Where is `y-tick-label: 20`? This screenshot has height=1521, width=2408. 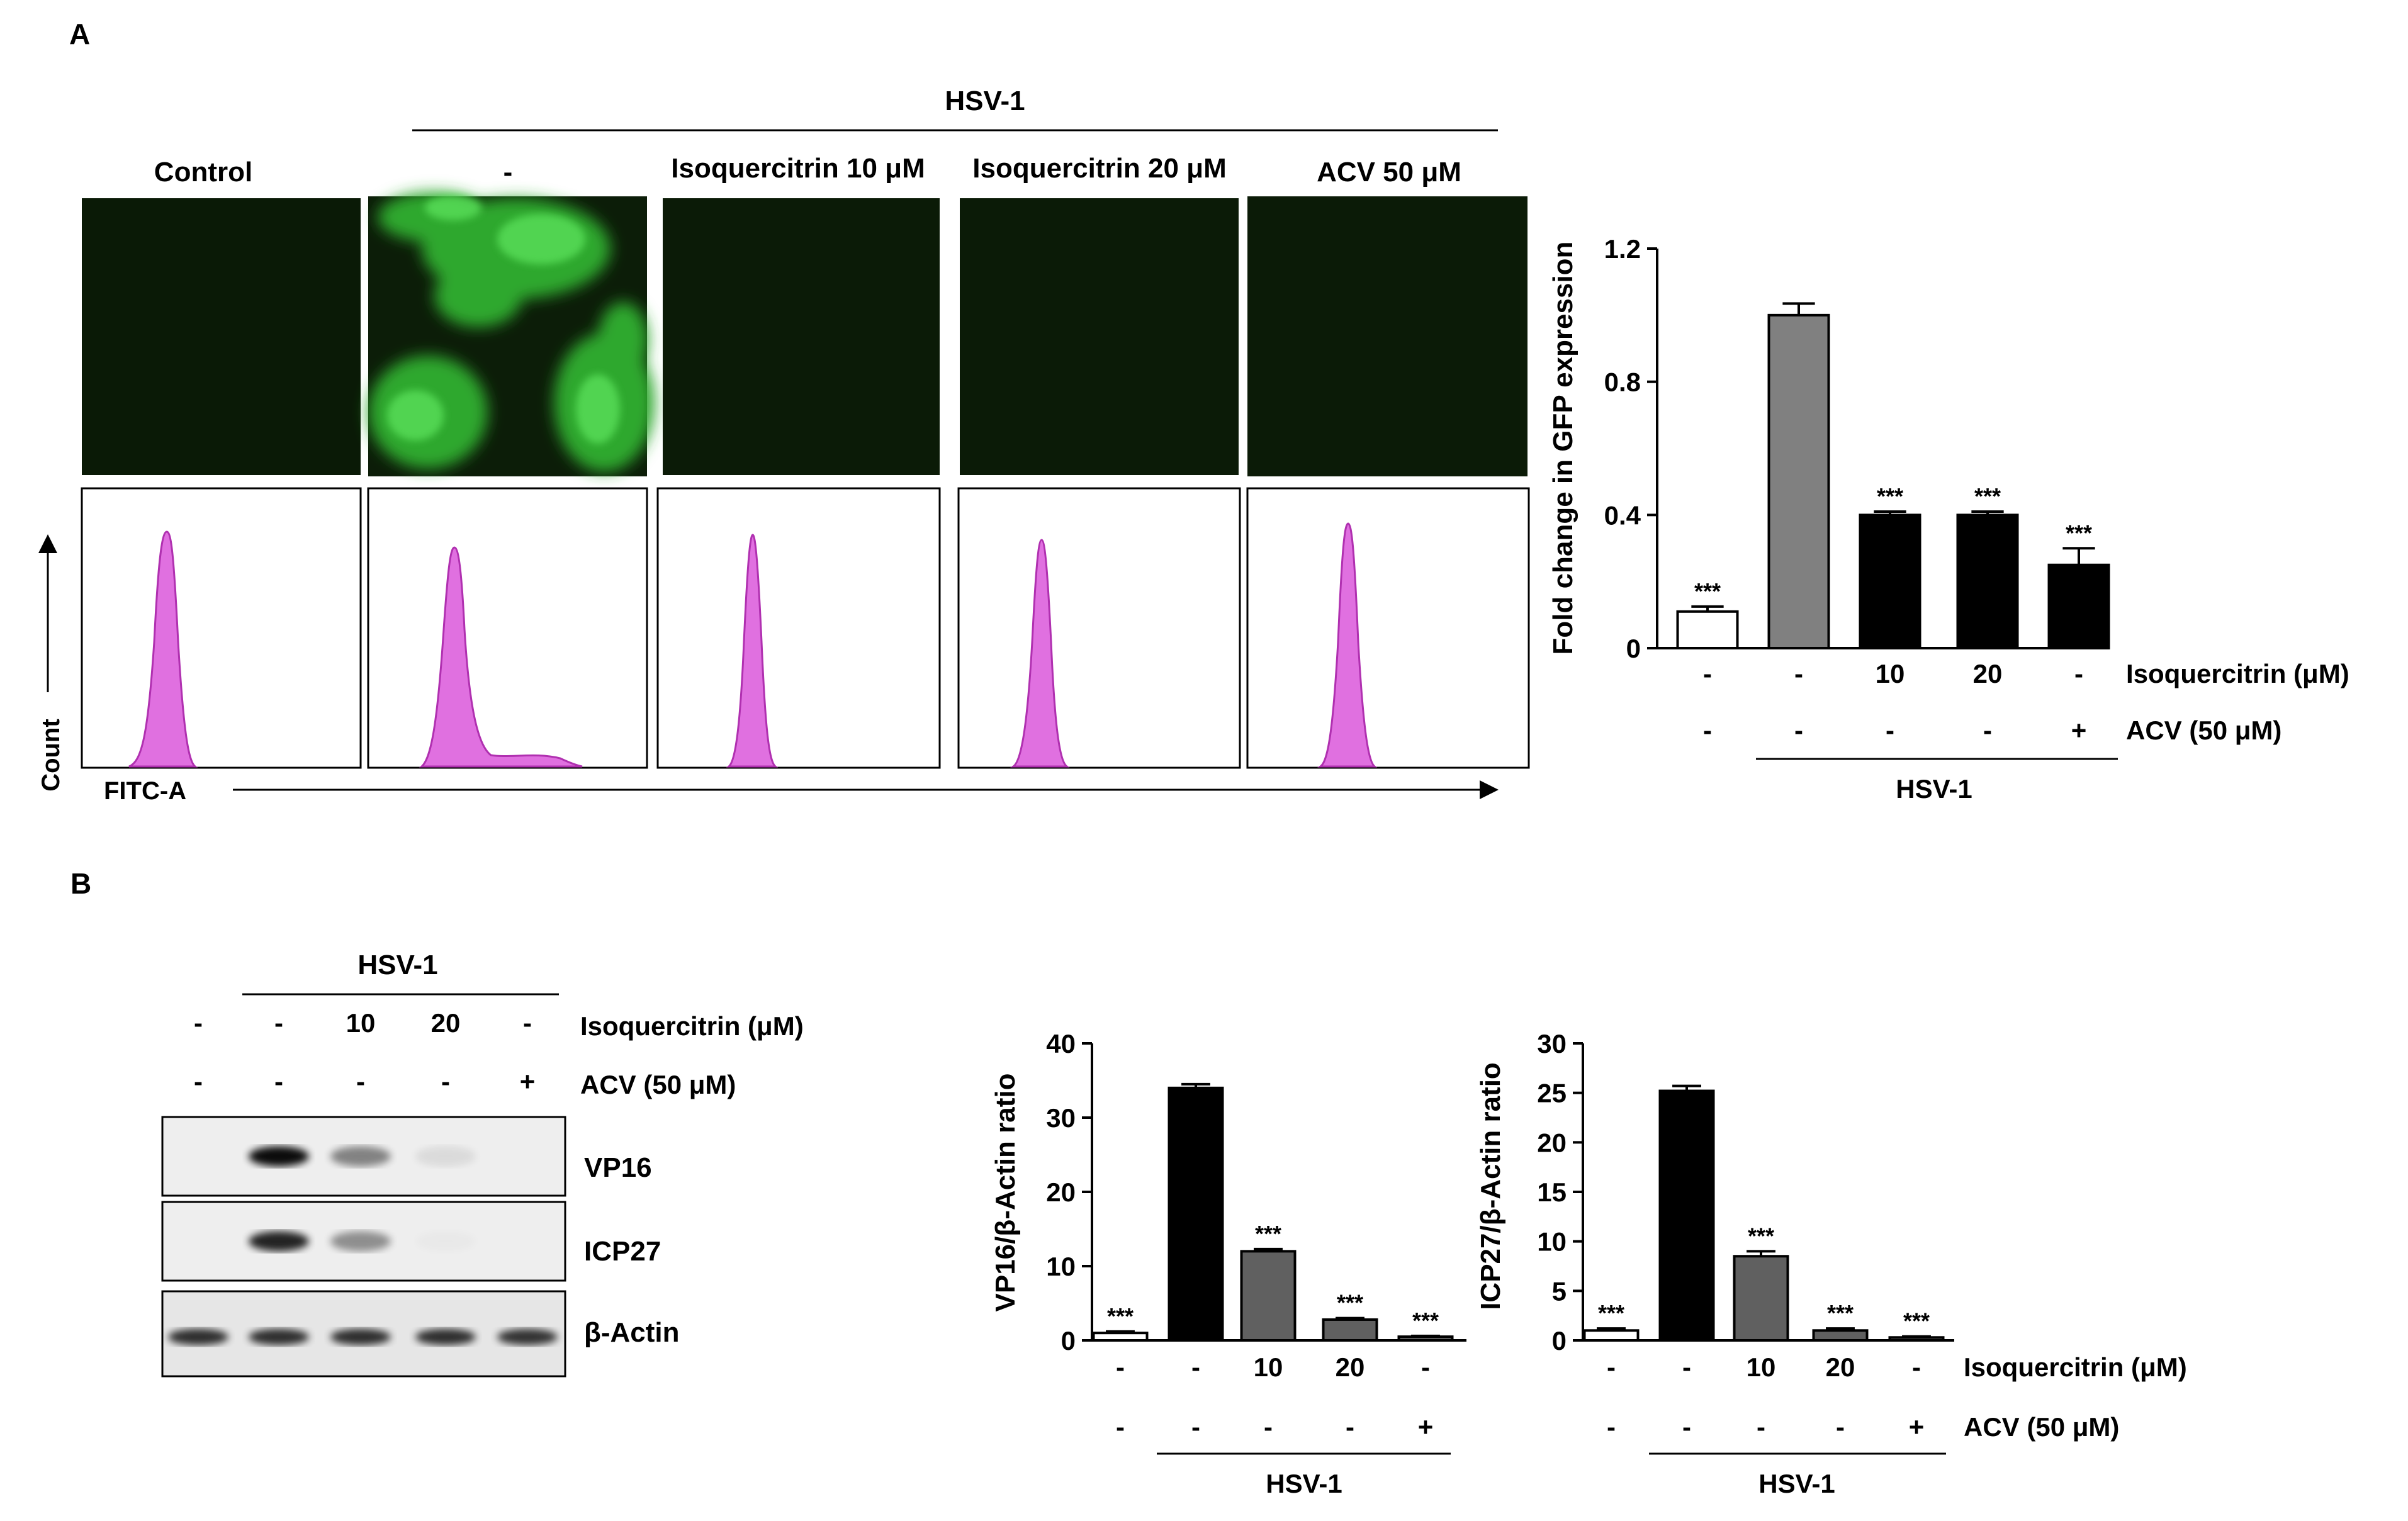
y-tick-label: 20 is located at coordinates (1552, 1142).